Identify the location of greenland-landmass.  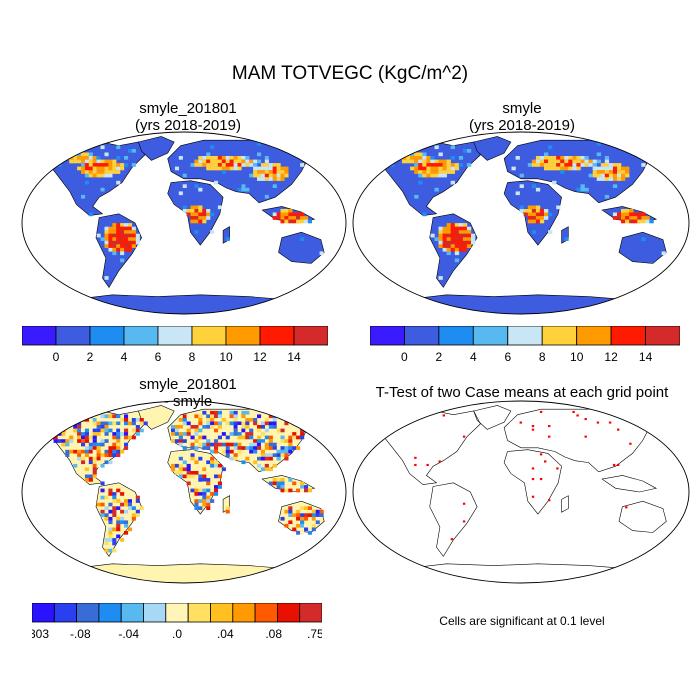
(492, 148).